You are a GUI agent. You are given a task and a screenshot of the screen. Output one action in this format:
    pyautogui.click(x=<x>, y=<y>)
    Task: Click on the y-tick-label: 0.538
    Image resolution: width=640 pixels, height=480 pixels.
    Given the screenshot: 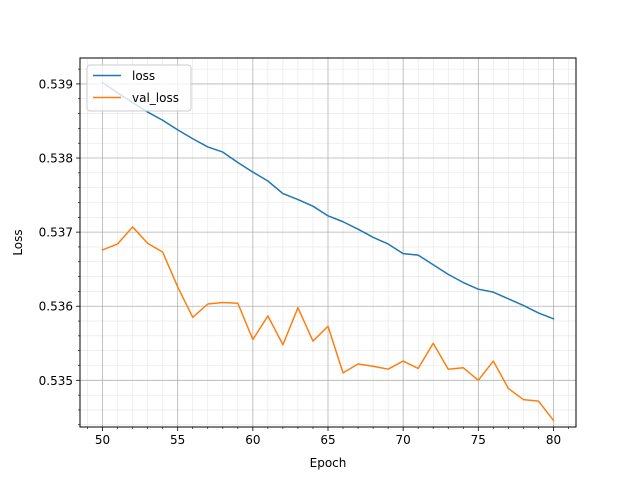 What is the action you would take?
    pyautogui.click(x=56, y=159)
    